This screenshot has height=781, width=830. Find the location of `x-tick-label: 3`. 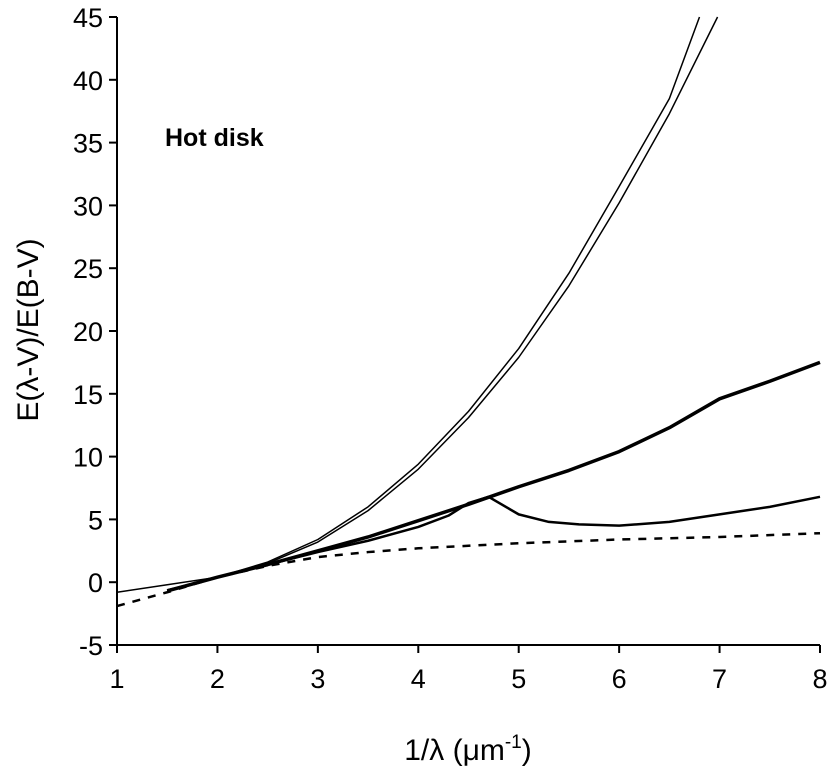

x-tick-label: 3 is located at coordinates (317, 679).